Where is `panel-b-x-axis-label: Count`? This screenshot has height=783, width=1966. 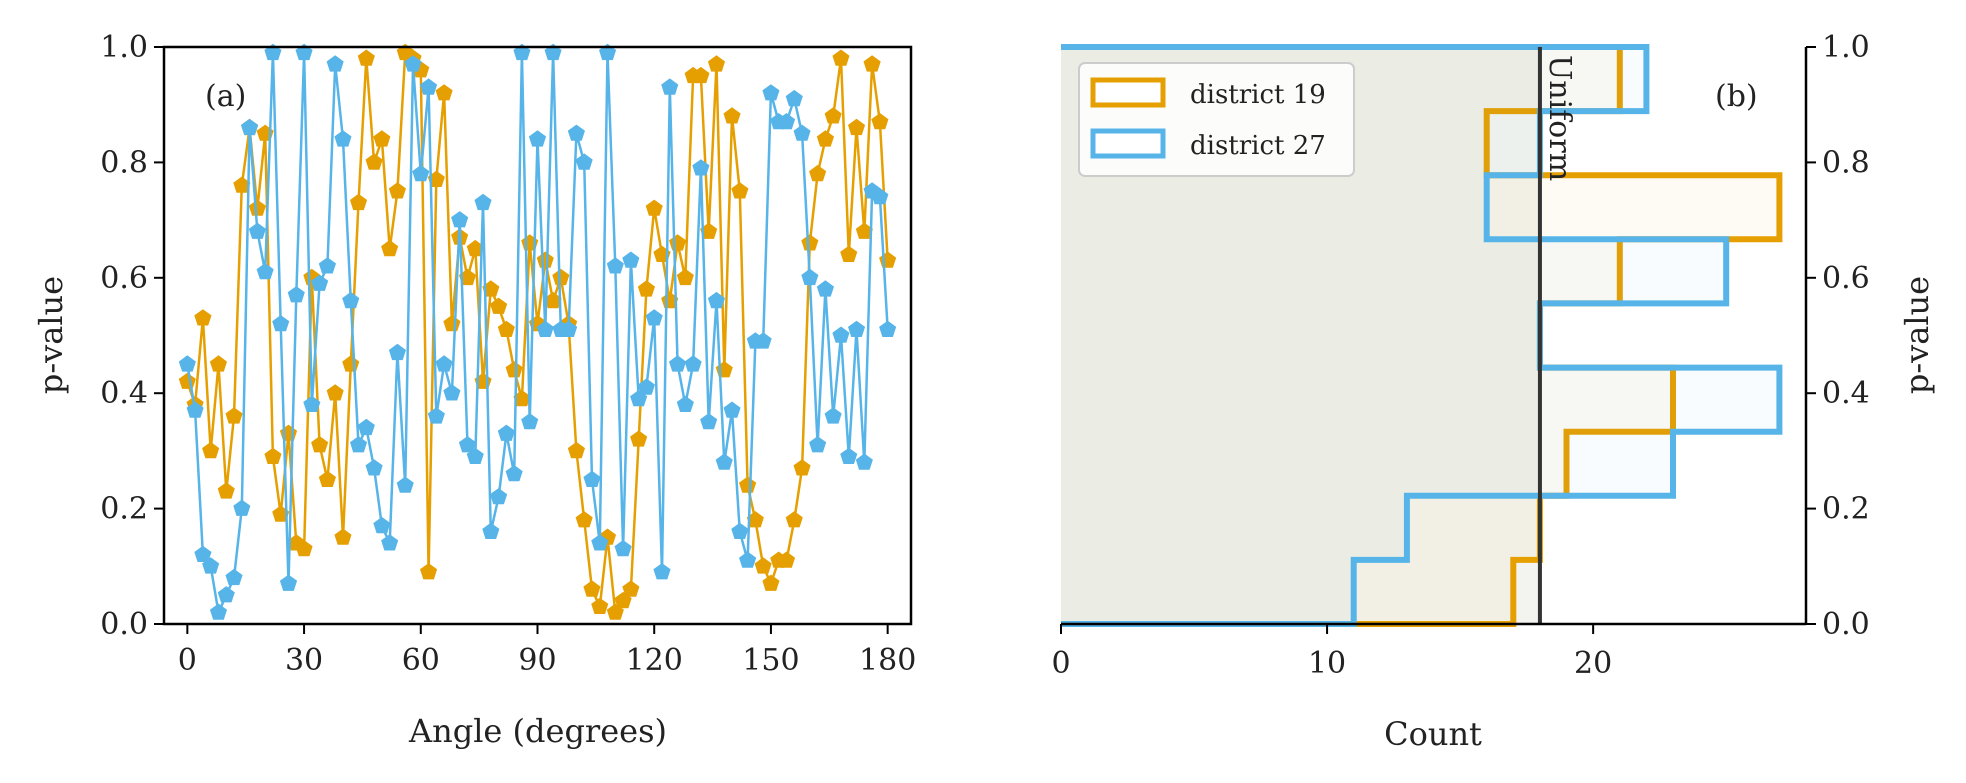 panel-b-x-axis-label: Count is located at coordinates (1433, 734).